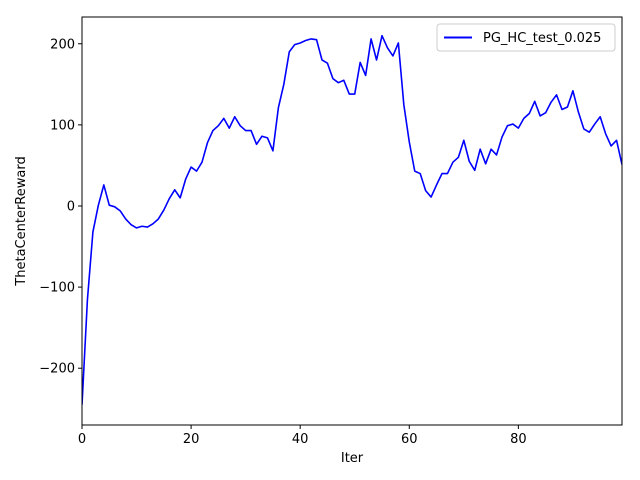 The width and height of the screenshot is (640, 480). Describe the element at coordinates (518, 439) in the screenshot. I see `x-tick-label: 80` at that location.